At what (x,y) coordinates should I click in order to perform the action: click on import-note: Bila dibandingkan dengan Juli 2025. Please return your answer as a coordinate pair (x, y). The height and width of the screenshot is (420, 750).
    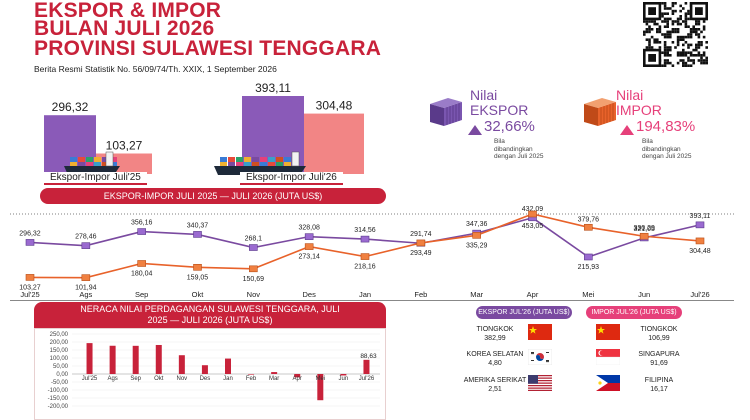
    Looking at the image, I should click on (667, 149).